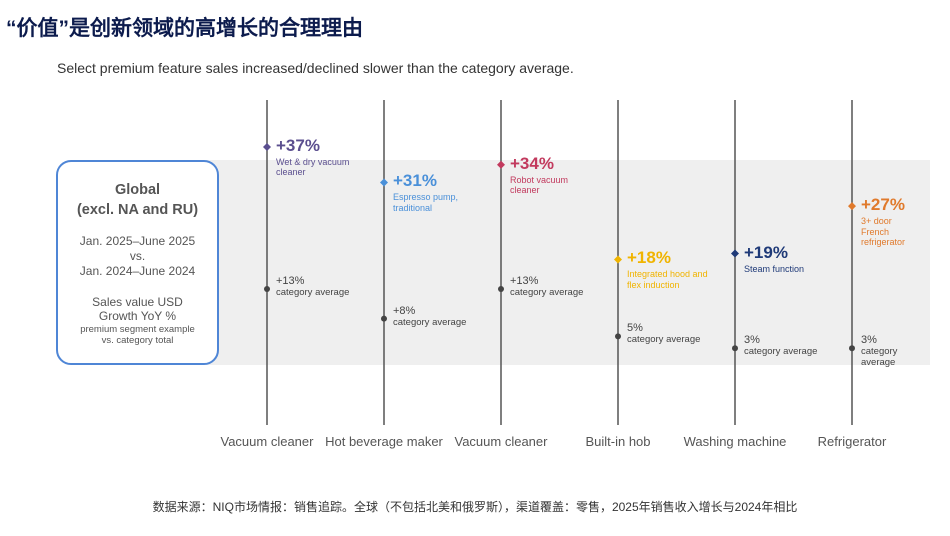 Image resolution: width=950 pixels, height=536 pixels. Describe the element at coordinates (649, 258) in the screenshot. I see `premium-label: +18%` at that location.